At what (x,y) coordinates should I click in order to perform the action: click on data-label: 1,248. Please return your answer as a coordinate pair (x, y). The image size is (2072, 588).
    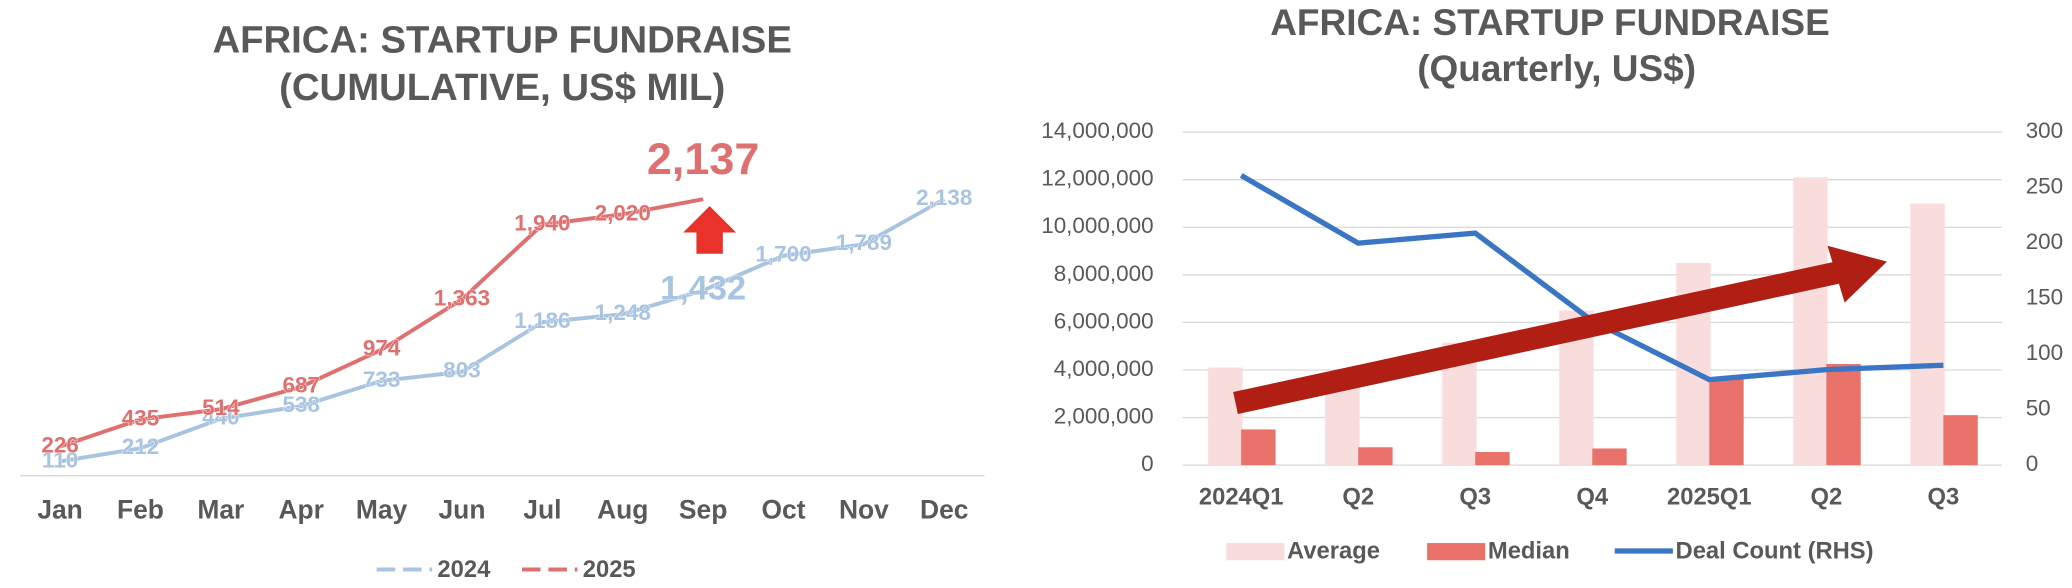
    Looking at the image, I should click on (623, 312).